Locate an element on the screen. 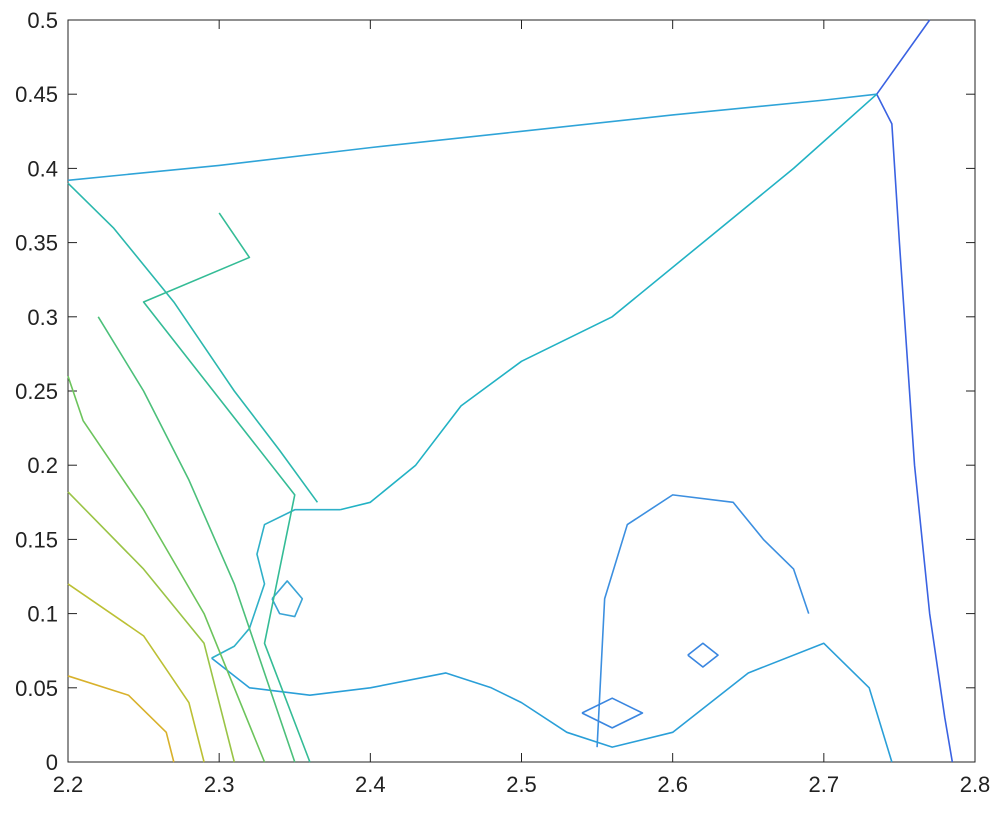  y-tick-label: 0.05 is located at coordinates (36, 688).